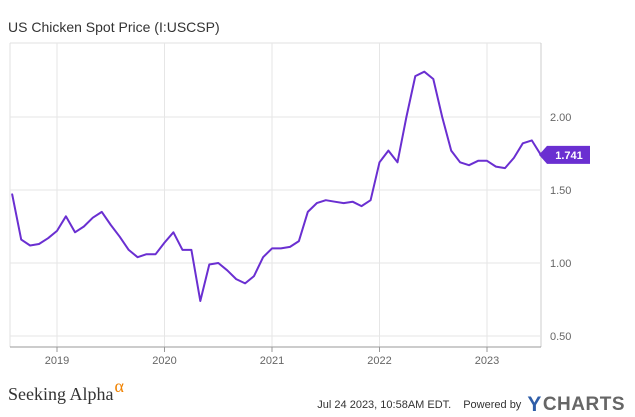  I want to click on x-tick-label: 2021, so click(272, 361).